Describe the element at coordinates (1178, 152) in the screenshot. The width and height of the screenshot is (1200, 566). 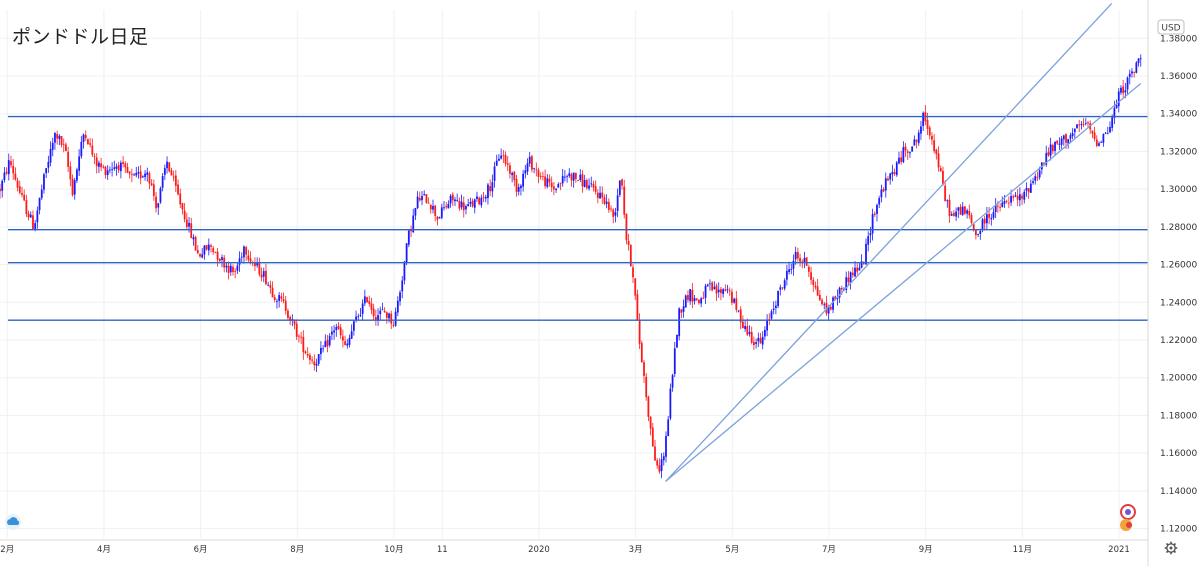
I see `y-tick-label: 1.32000` at that location.